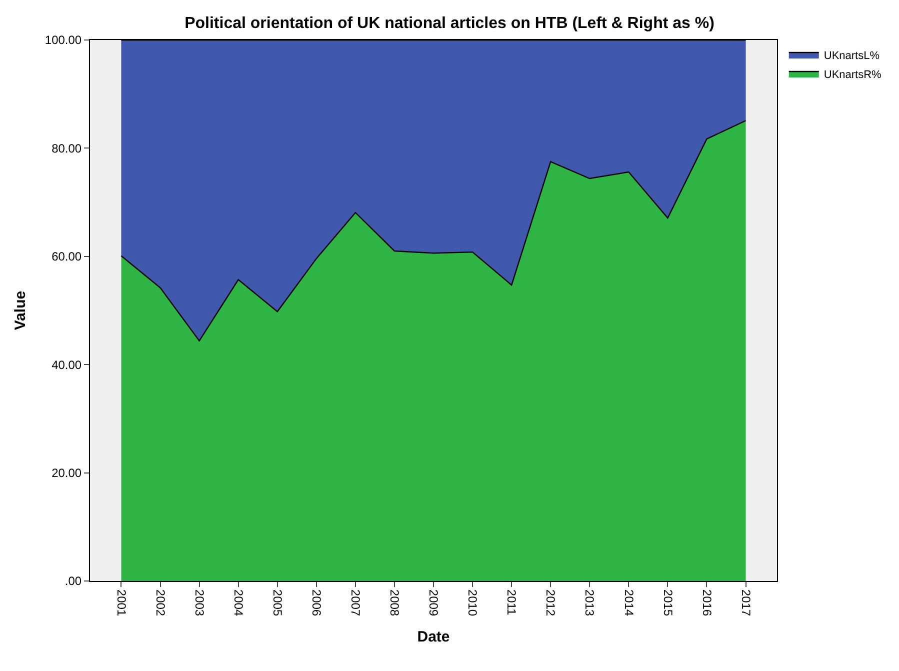 The image size is (899, 671). Describe the element at coordinates (707, 602) in the screenshot. I see `x-tick-label: 2016` at that location.